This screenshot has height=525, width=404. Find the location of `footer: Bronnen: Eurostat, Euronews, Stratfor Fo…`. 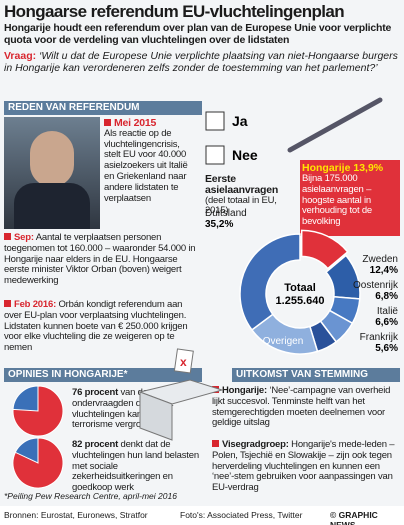

footer: Bronnen: Eurostat, Euronews, Stratfor Fo… is located at coordinates (202, 515).